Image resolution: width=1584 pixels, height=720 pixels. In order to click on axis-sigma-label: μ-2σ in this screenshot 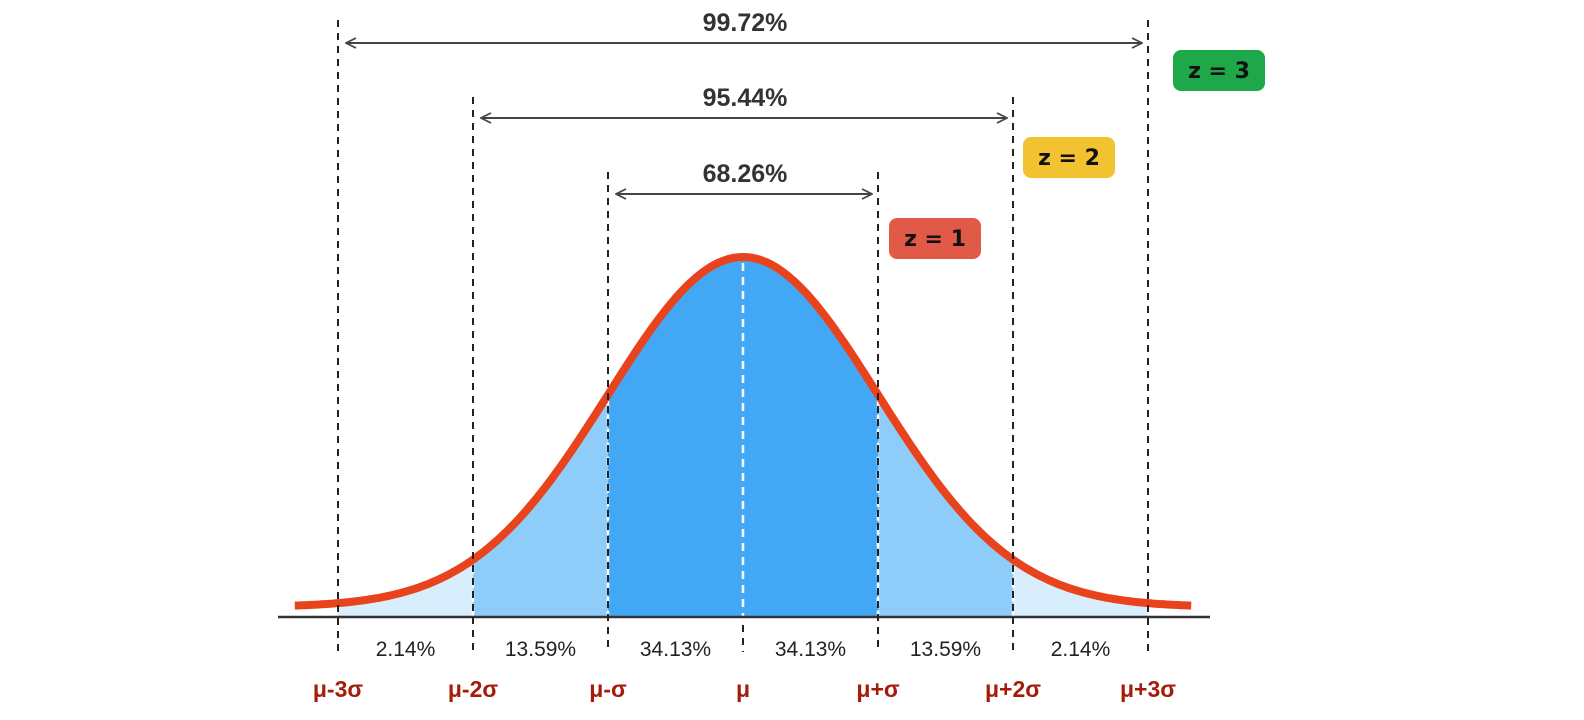, I will do `click(473, 689)`.